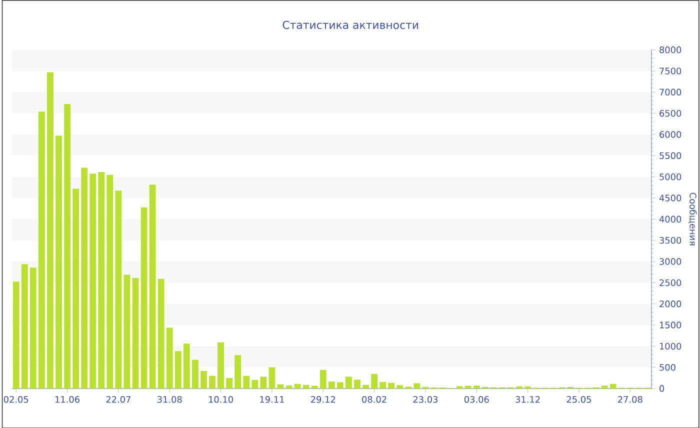 Image resolution: width=700 pixels, height=428 pixels. Describe the element at coordinates (272, 399) in the screenshot. I see `x-tick-label: 19.11` at that location.